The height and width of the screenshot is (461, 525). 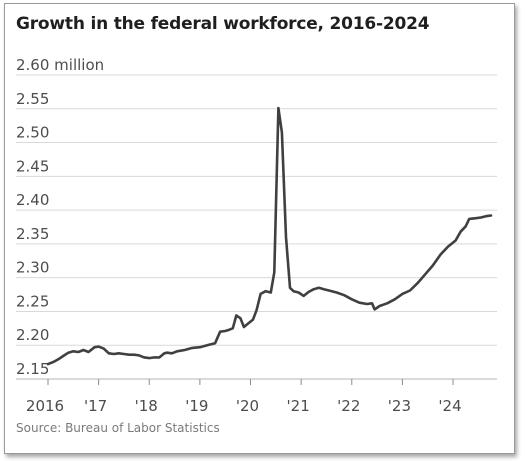 I want to click on y-tick-label: 2.50, so click(x=32, y=133).